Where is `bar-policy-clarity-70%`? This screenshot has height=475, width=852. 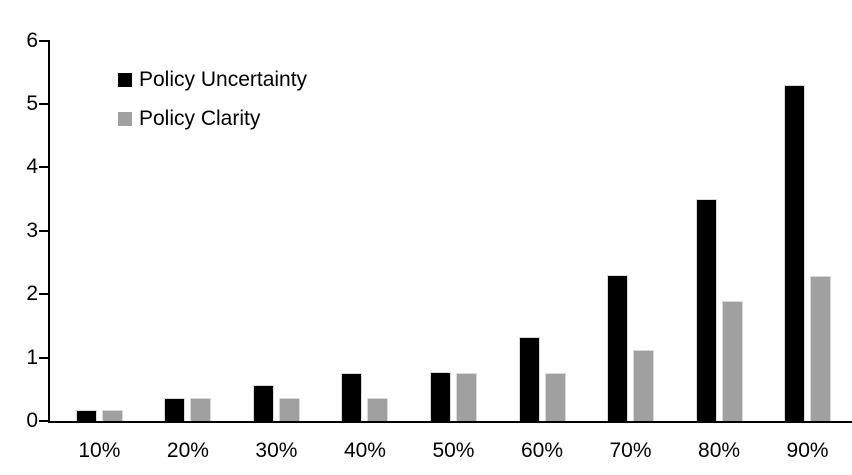 bar-policy-clarity-70% is located at coordinates (644, 385).